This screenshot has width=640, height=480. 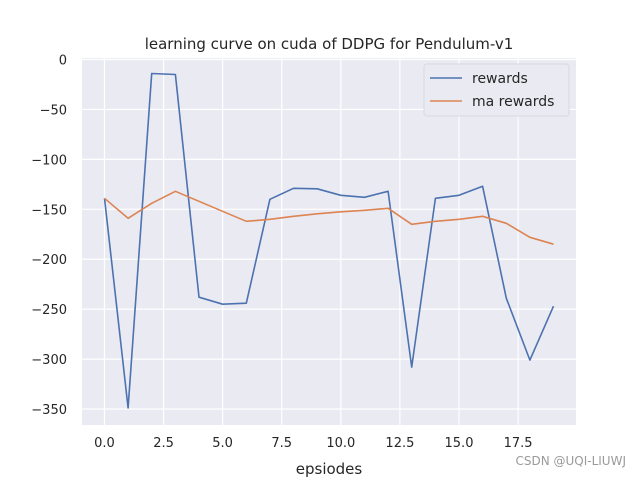 What do you see at coordinates (63, 60) in the screenshot?
I see `y-tick-label: 0` at bounding box center [63, 60].